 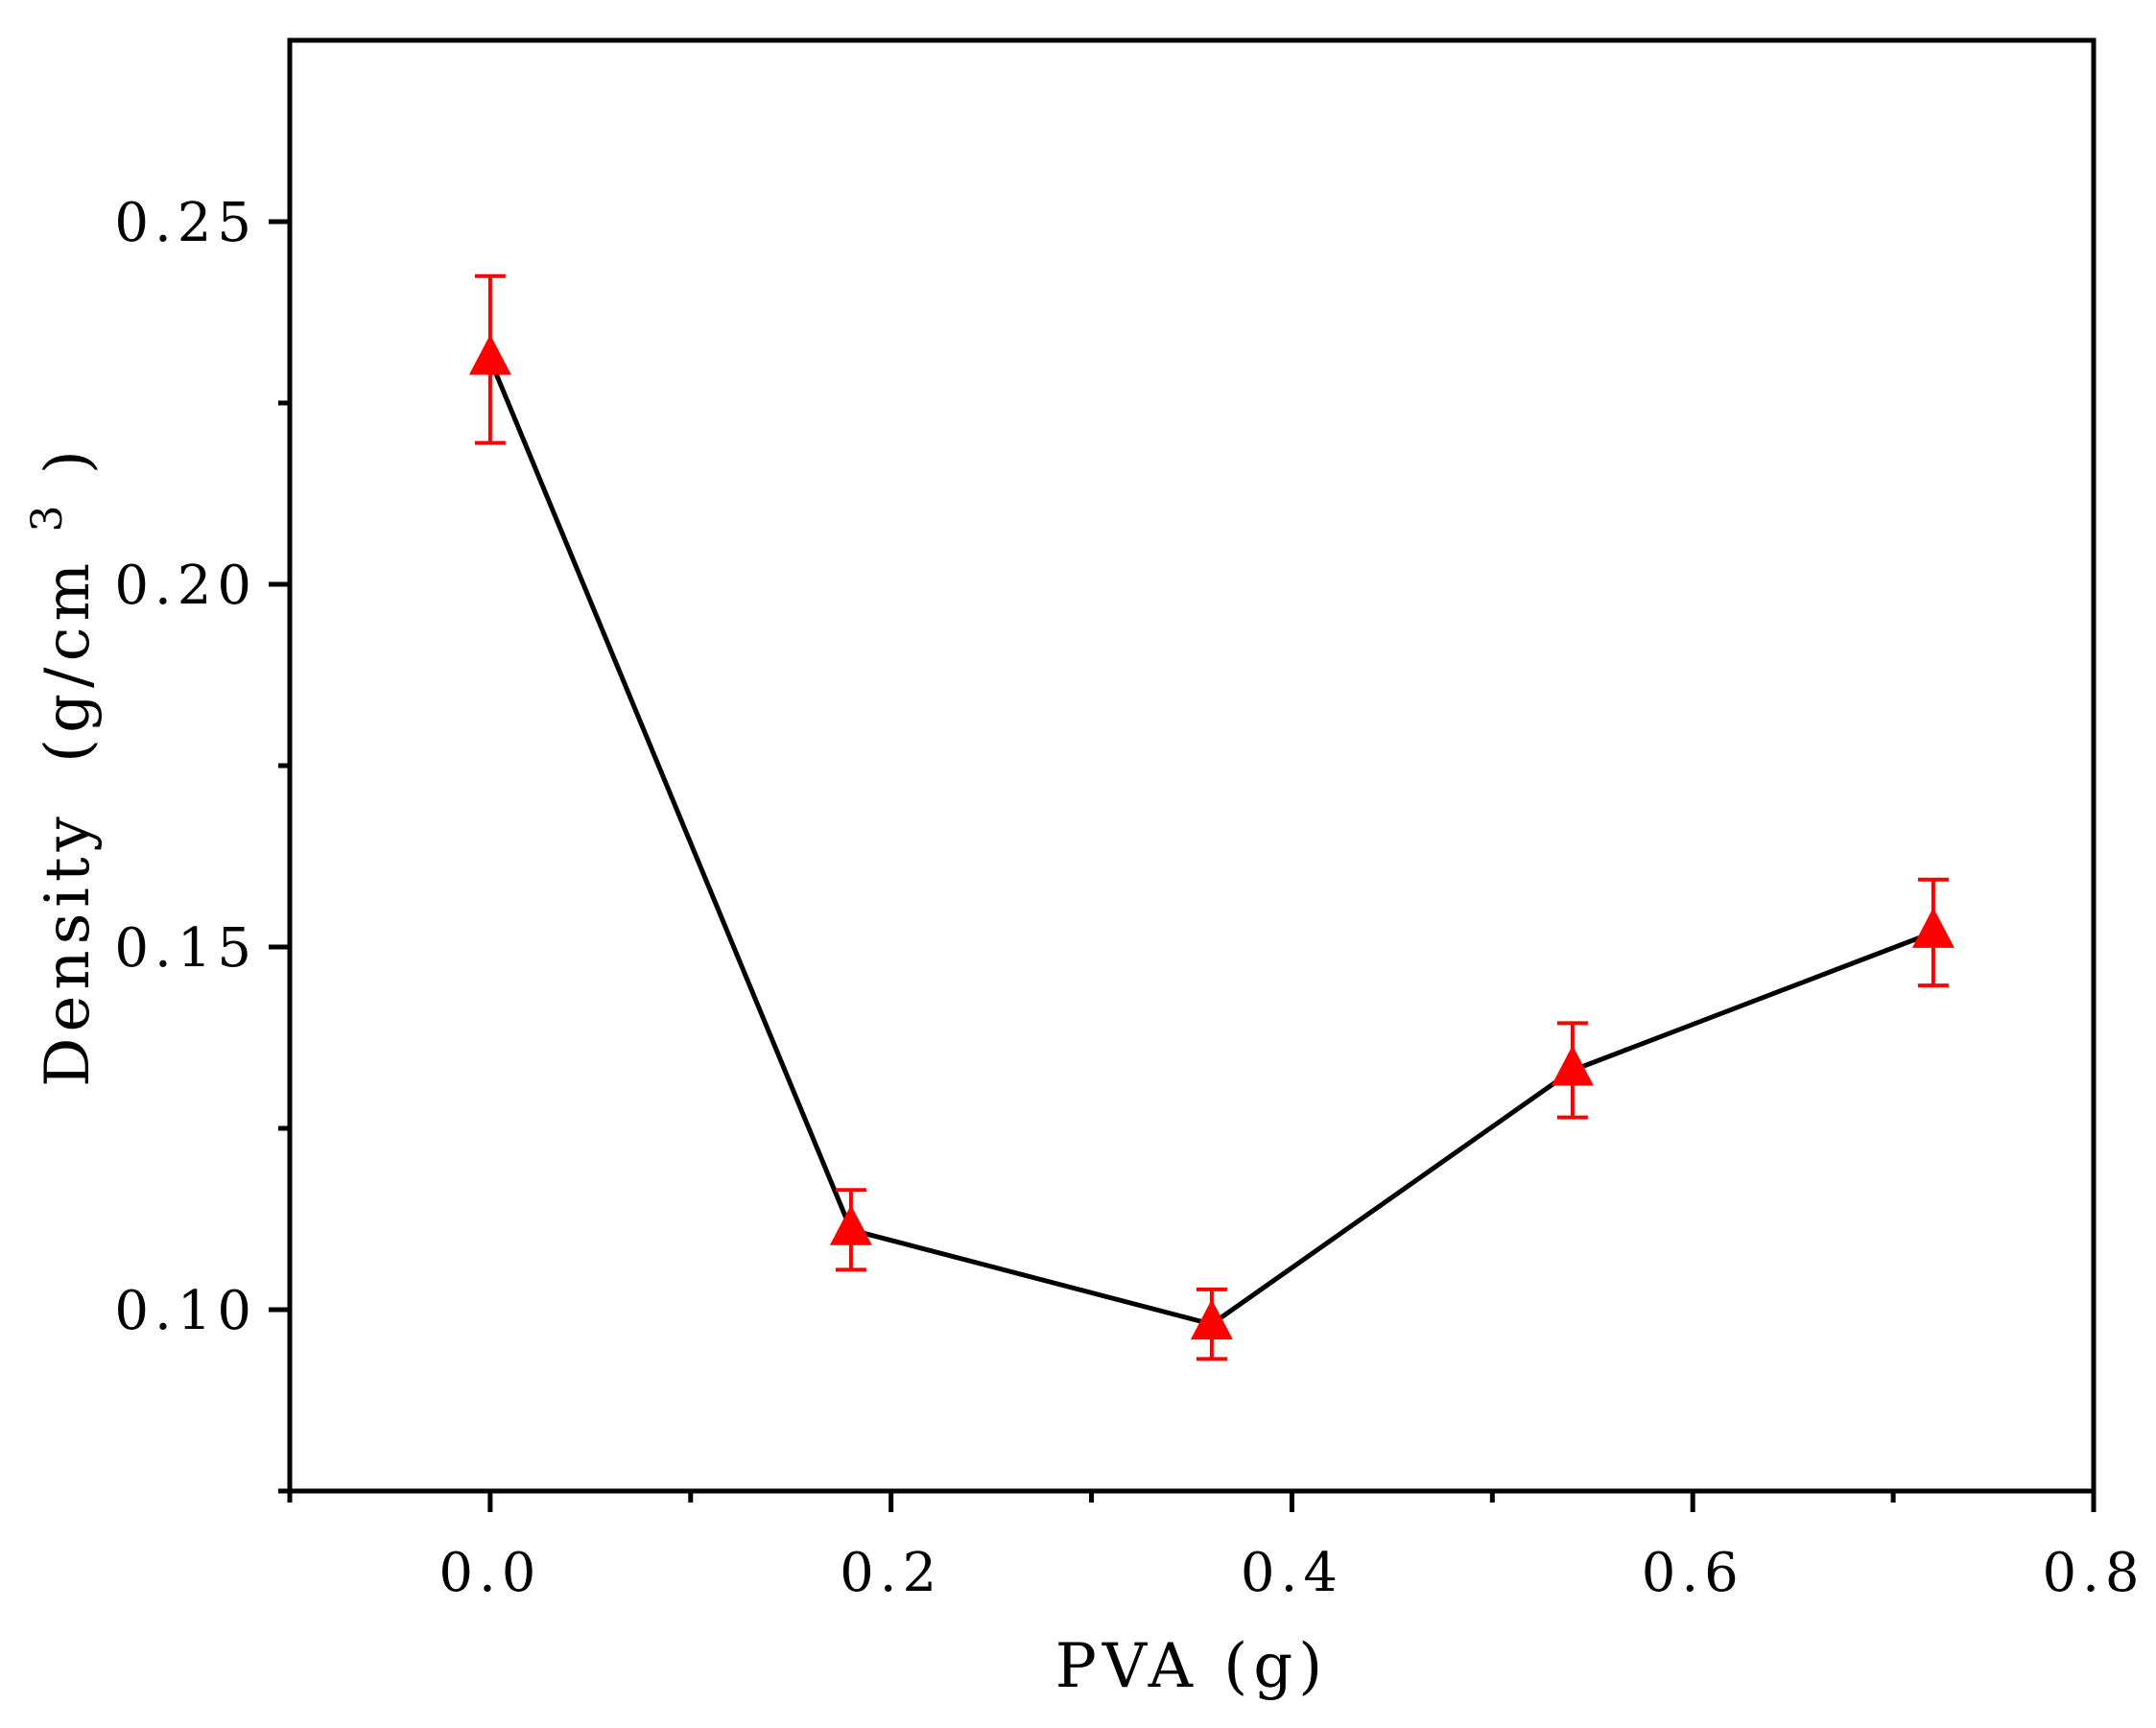 What do you see at coordinates (68, 459) in the screenshot?
I see `y-axis-label-unit-close: )` at bounding box center [68, 459].